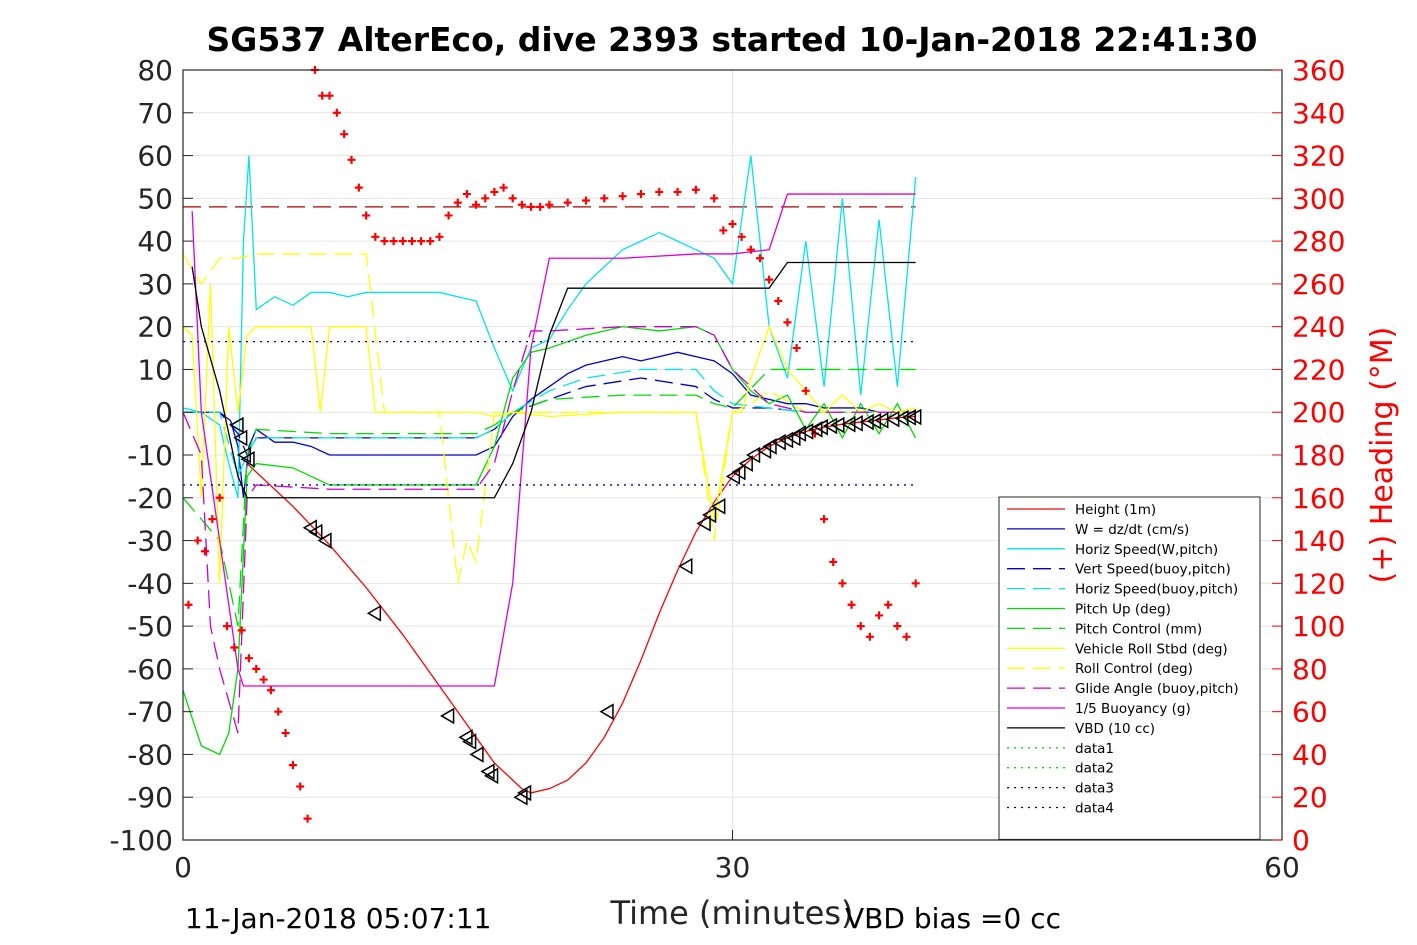 This screenshot has width=1417, height=945. Describe the element at coordinates (1382, 455) in the screenshot. I see `y2-axis-label: (+) Heading (°M)` at that location.